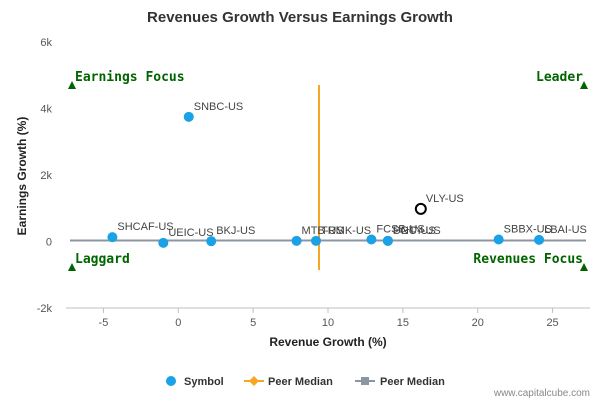 Image resolution: width=600 pixels, height=400 pixels. I want to click on data-point-label: UNTY-US, so click(417, 231).